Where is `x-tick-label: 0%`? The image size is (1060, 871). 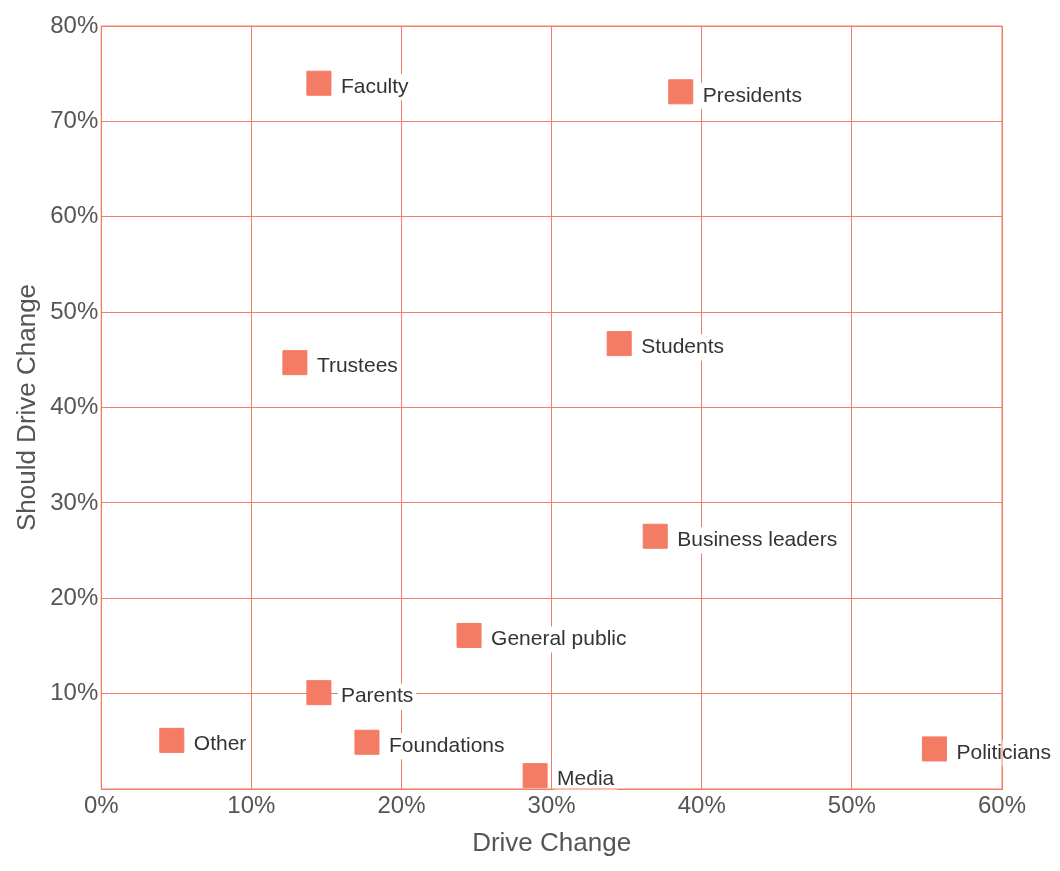
x-tick-label: 0% is located at coordinates (101, 805).